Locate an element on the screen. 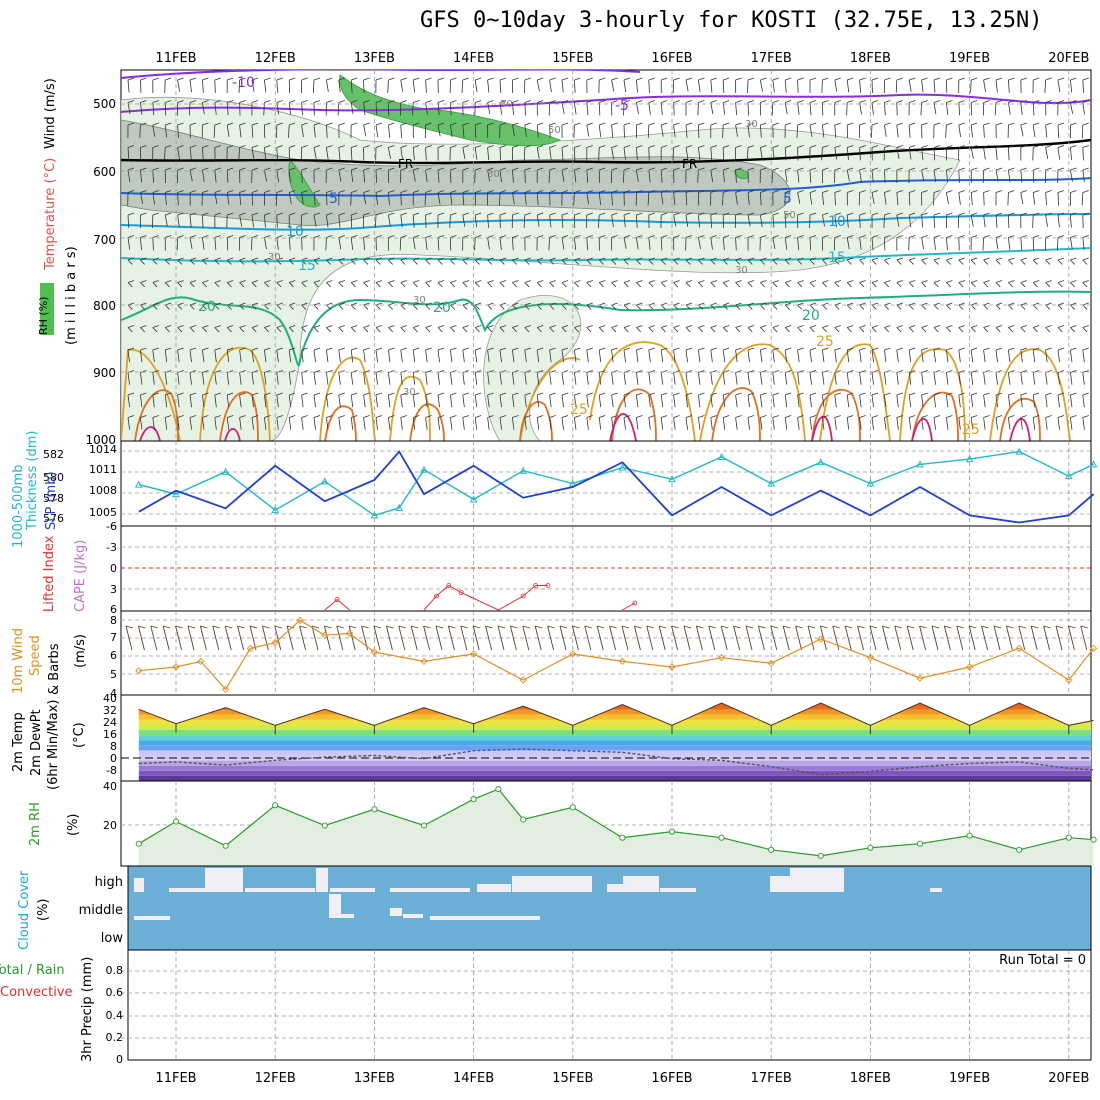 The image size is (1100, 1100). cloud-gap is located at coordinates (322, 880).